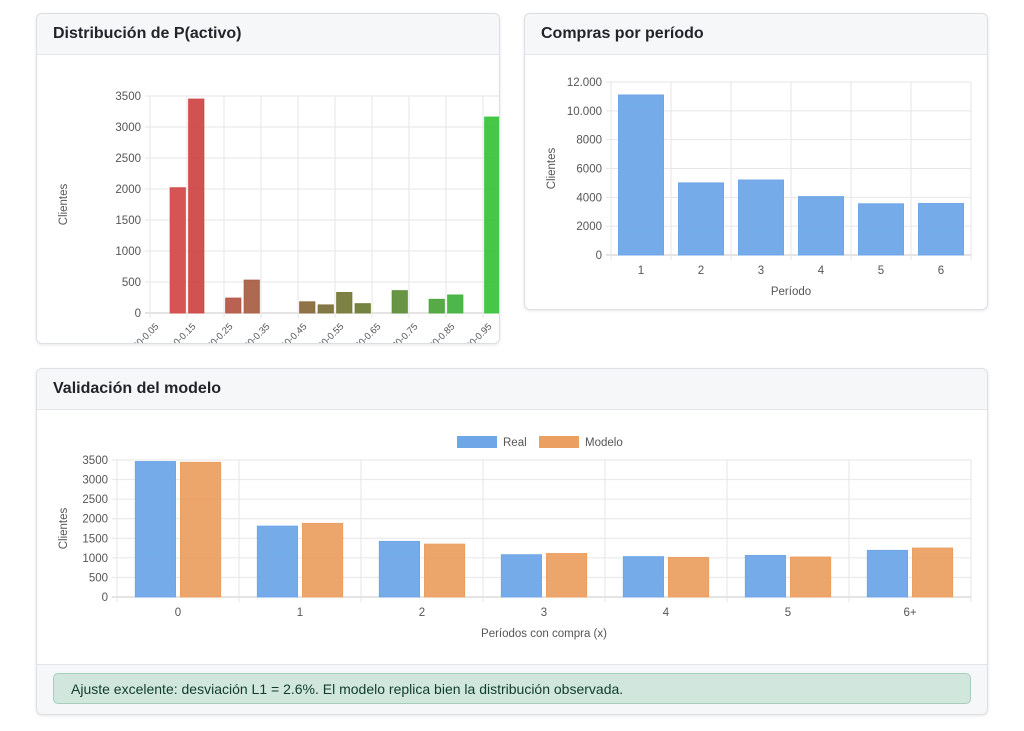 The height and width of the screenshot is (731, 1024). I want to click on y-tick-label: 10.000, so click(584, 112).